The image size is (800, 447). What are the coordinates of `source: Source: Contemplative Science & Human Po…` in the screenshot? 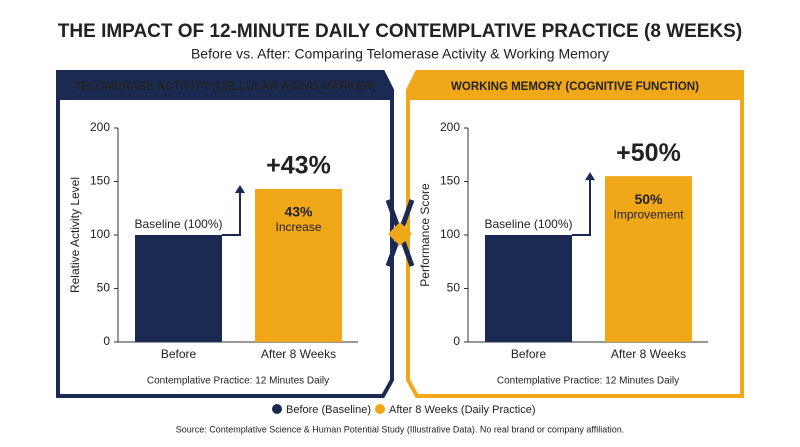 It's located at (400, 429).